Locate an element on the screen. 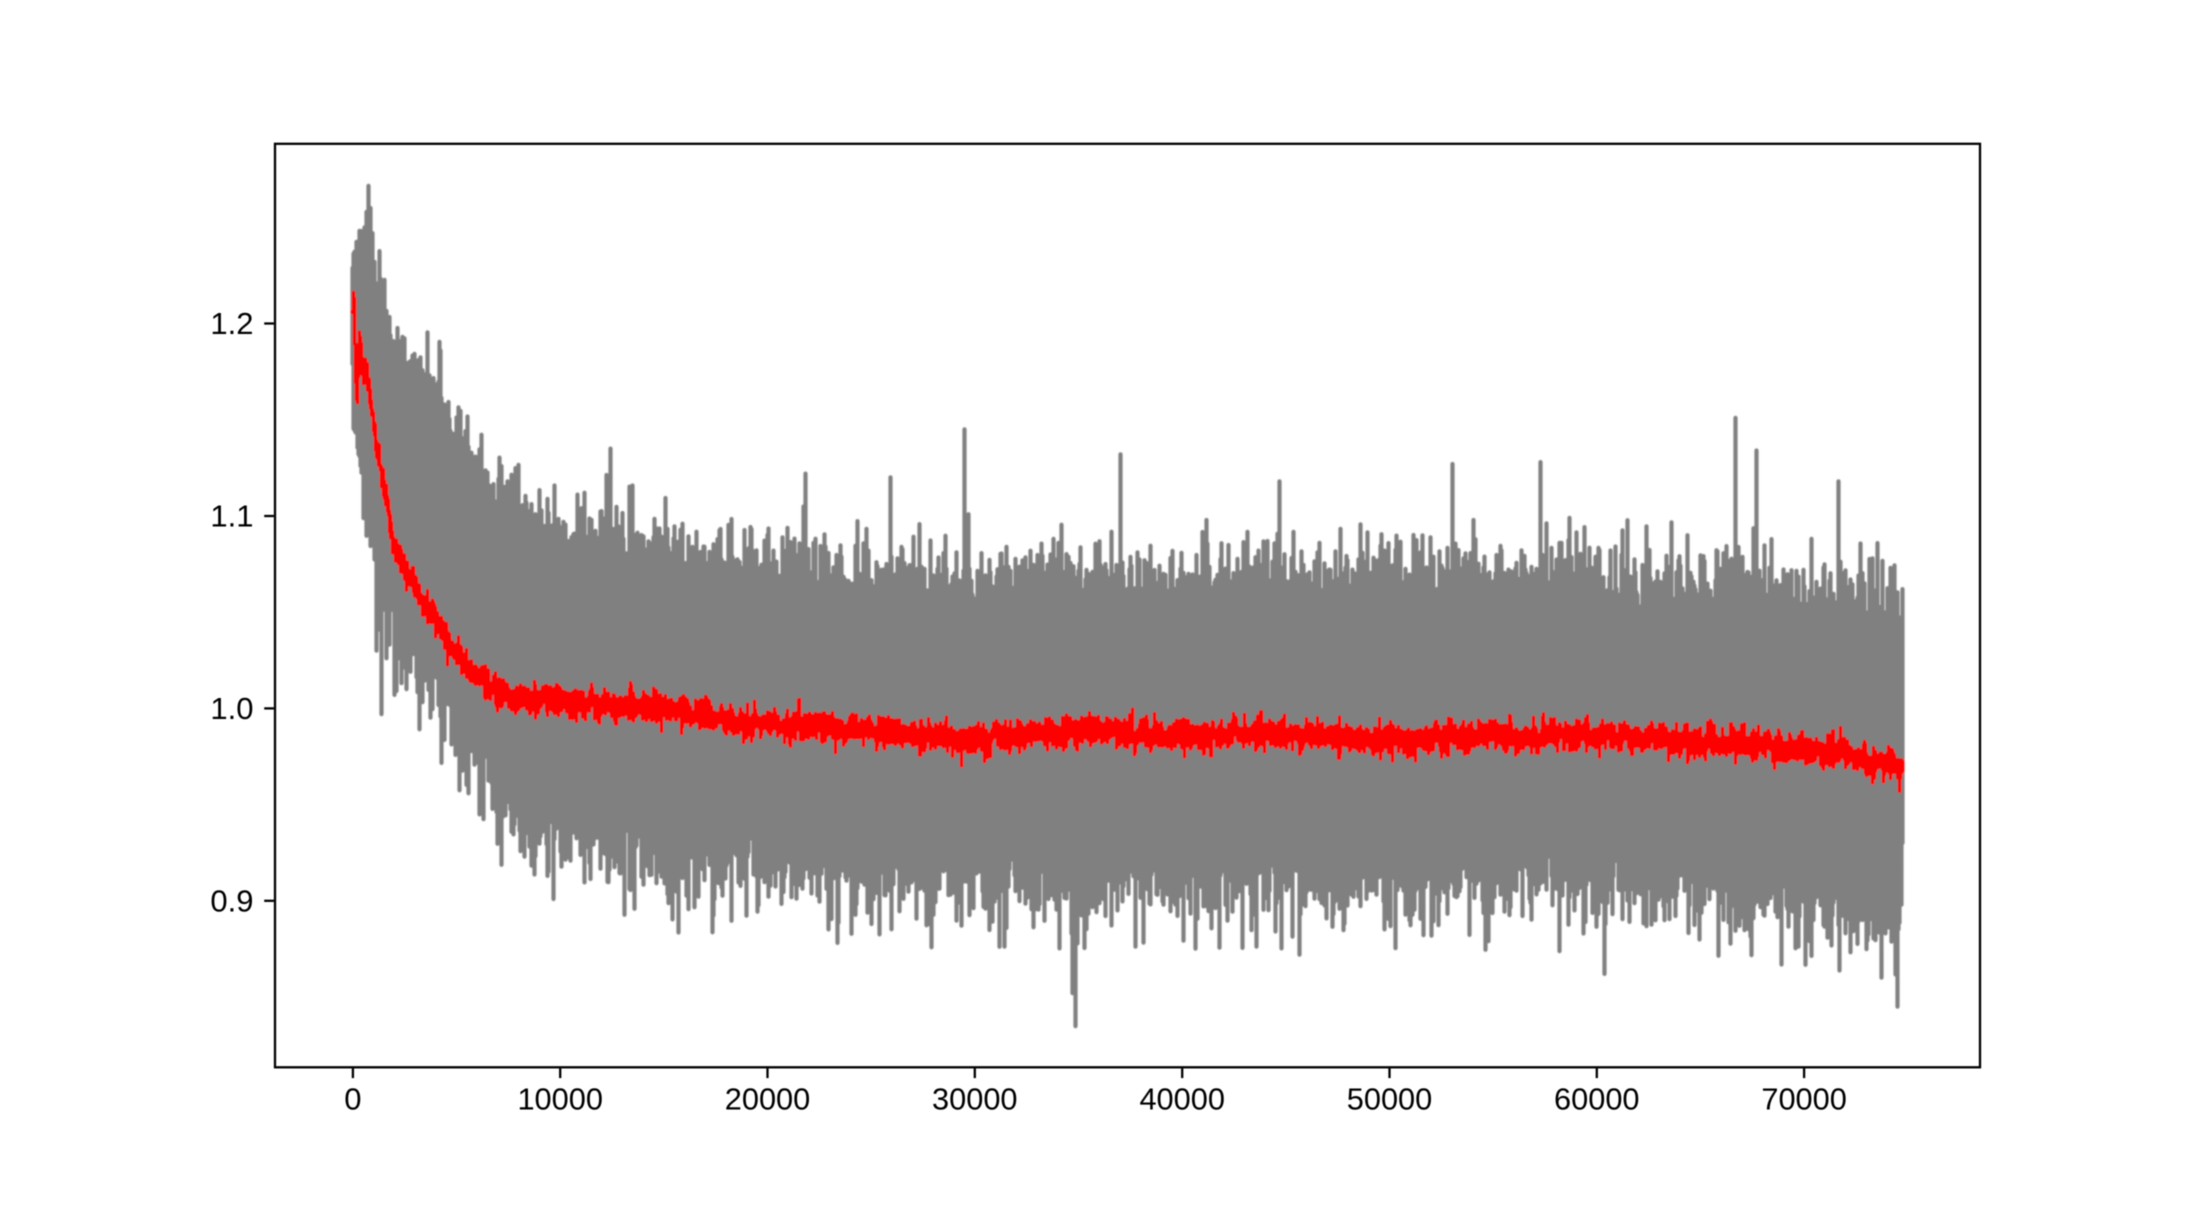 The image size is (2200, 1205). svg-text: 40000 is located at coordinates (1182, 1099).